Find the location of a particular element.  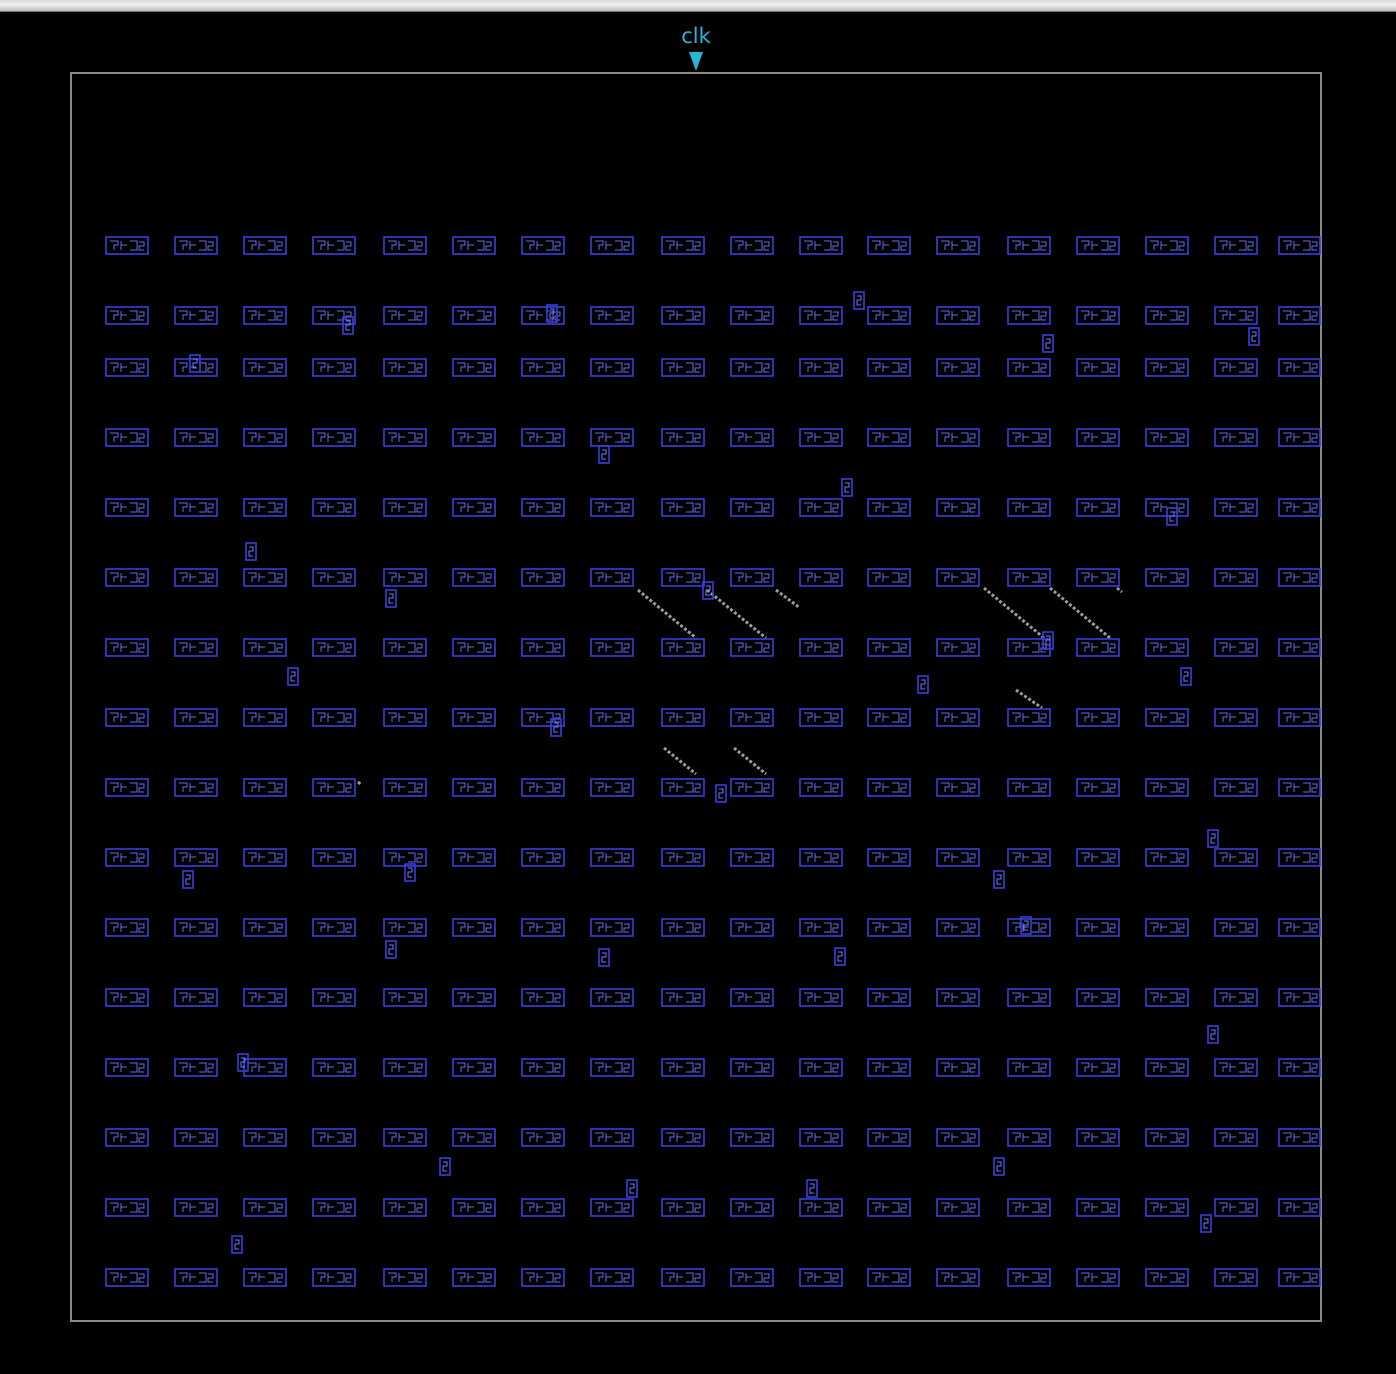

clk-pin-marker is located at coordinates (696, 61).